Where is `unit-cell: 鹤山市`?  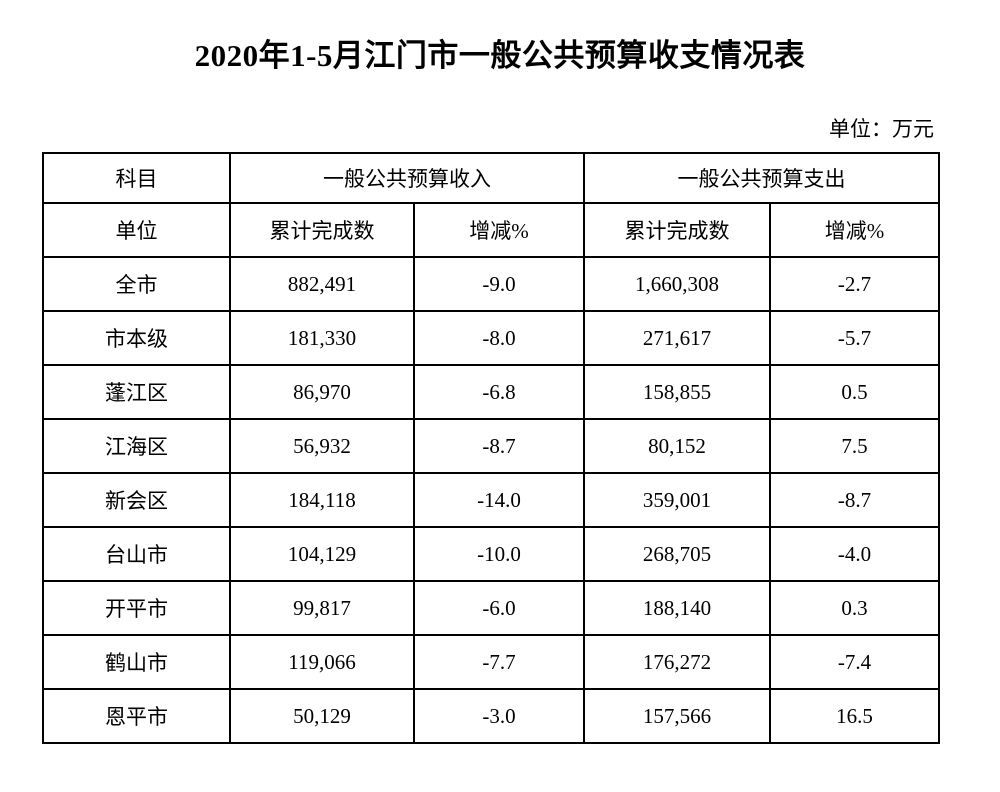
unit-cell: 鹤山市 is located at coordinates (136, 662).